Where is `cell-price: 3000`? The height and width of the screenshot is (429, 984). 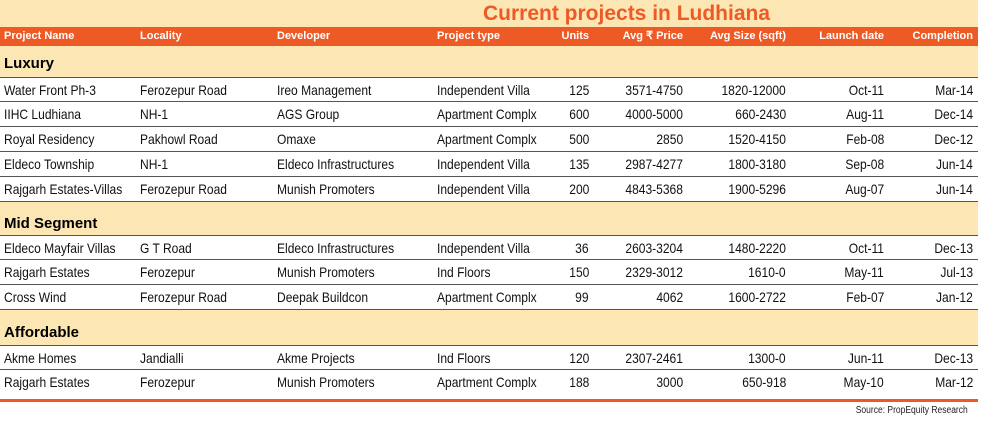 cell-price: 3000 is located at coordinates (669, 382).